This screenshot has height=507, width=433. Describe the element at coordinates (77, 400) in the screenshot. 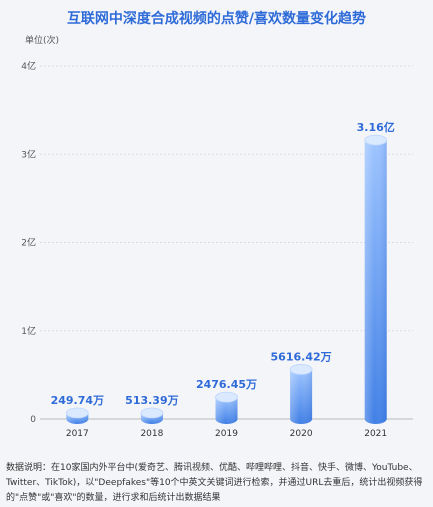

I see `data-label: 249.74万` at that location.